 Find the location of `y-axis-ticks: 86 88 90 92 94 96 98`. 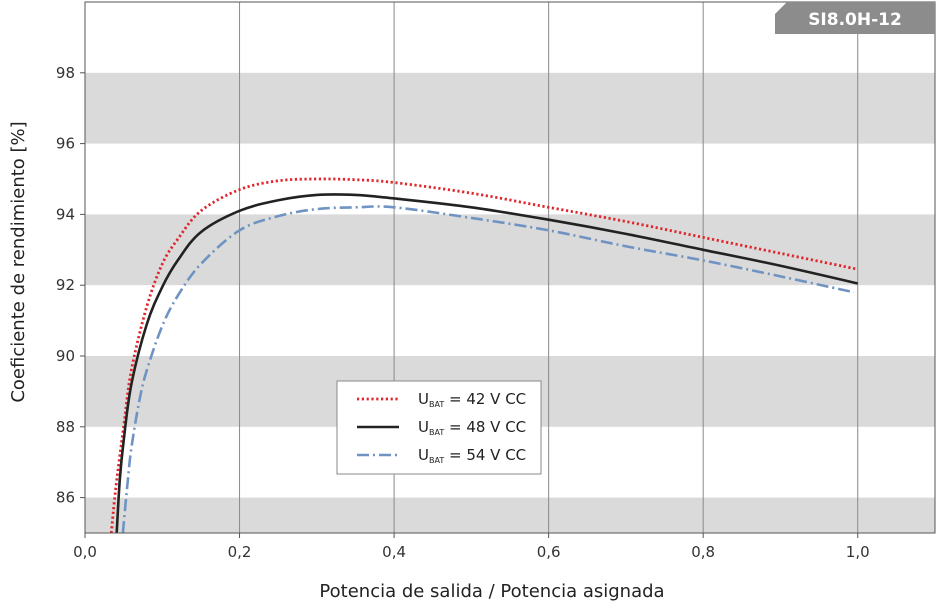

y-axis-ticks: 86 88 90 92 94 96 98 is located at coordinates (70, 285).